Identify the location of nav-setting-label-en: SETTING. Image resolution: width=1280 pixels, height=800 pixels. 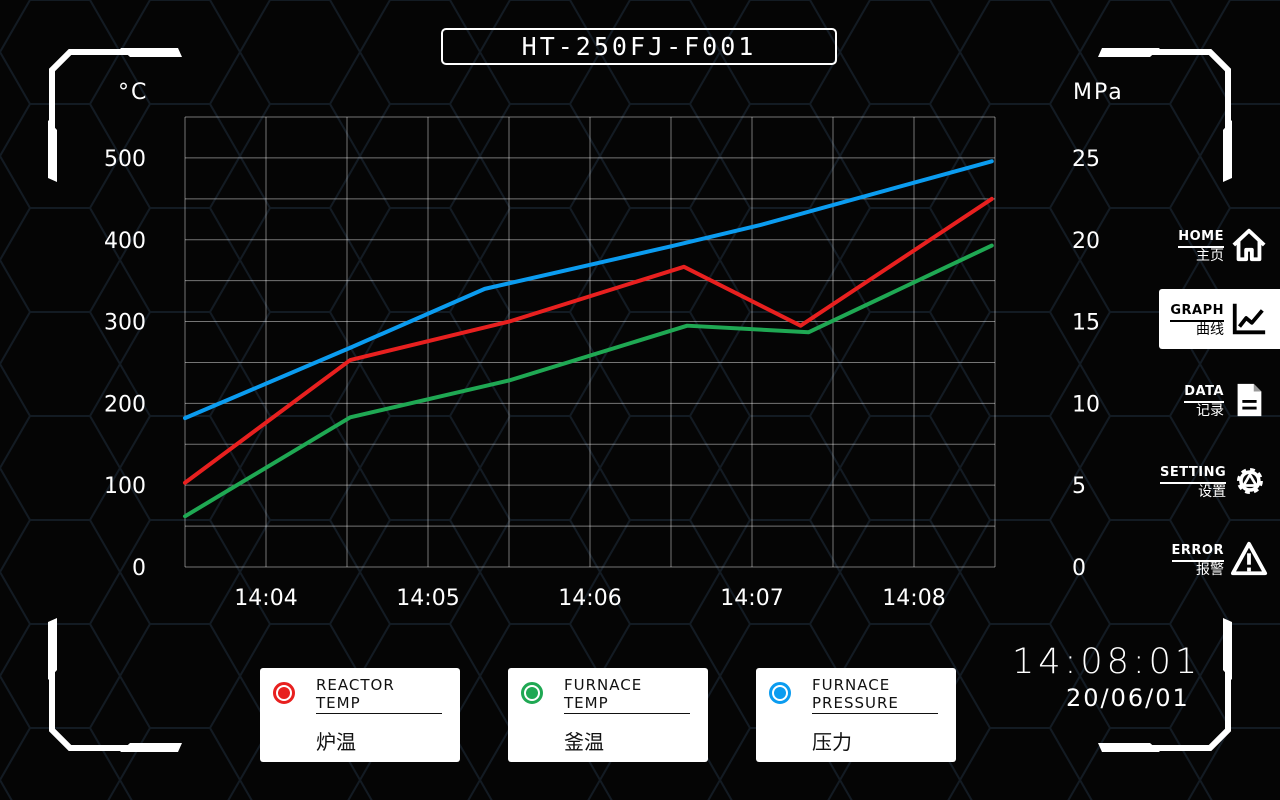
(1193, 474).